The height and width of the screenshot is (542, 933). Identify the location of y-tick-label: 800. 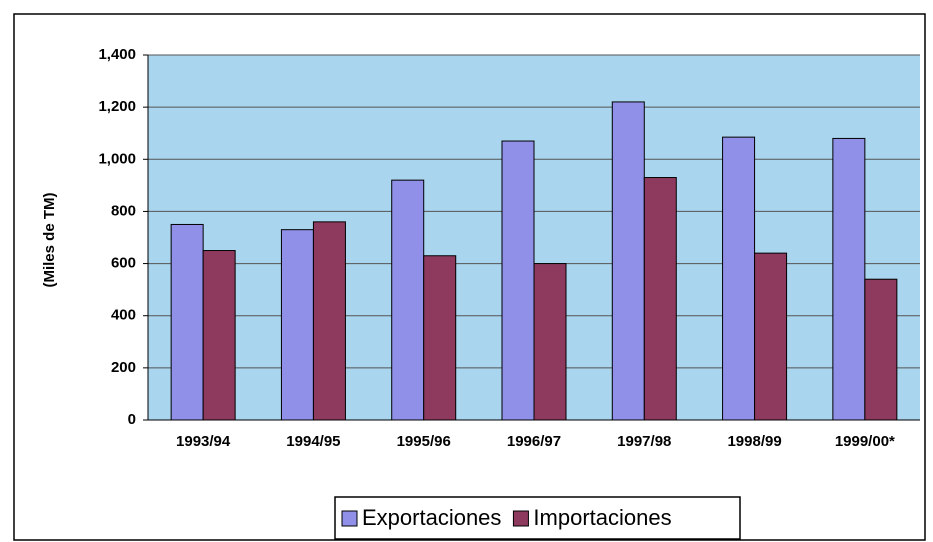
(123, 210).